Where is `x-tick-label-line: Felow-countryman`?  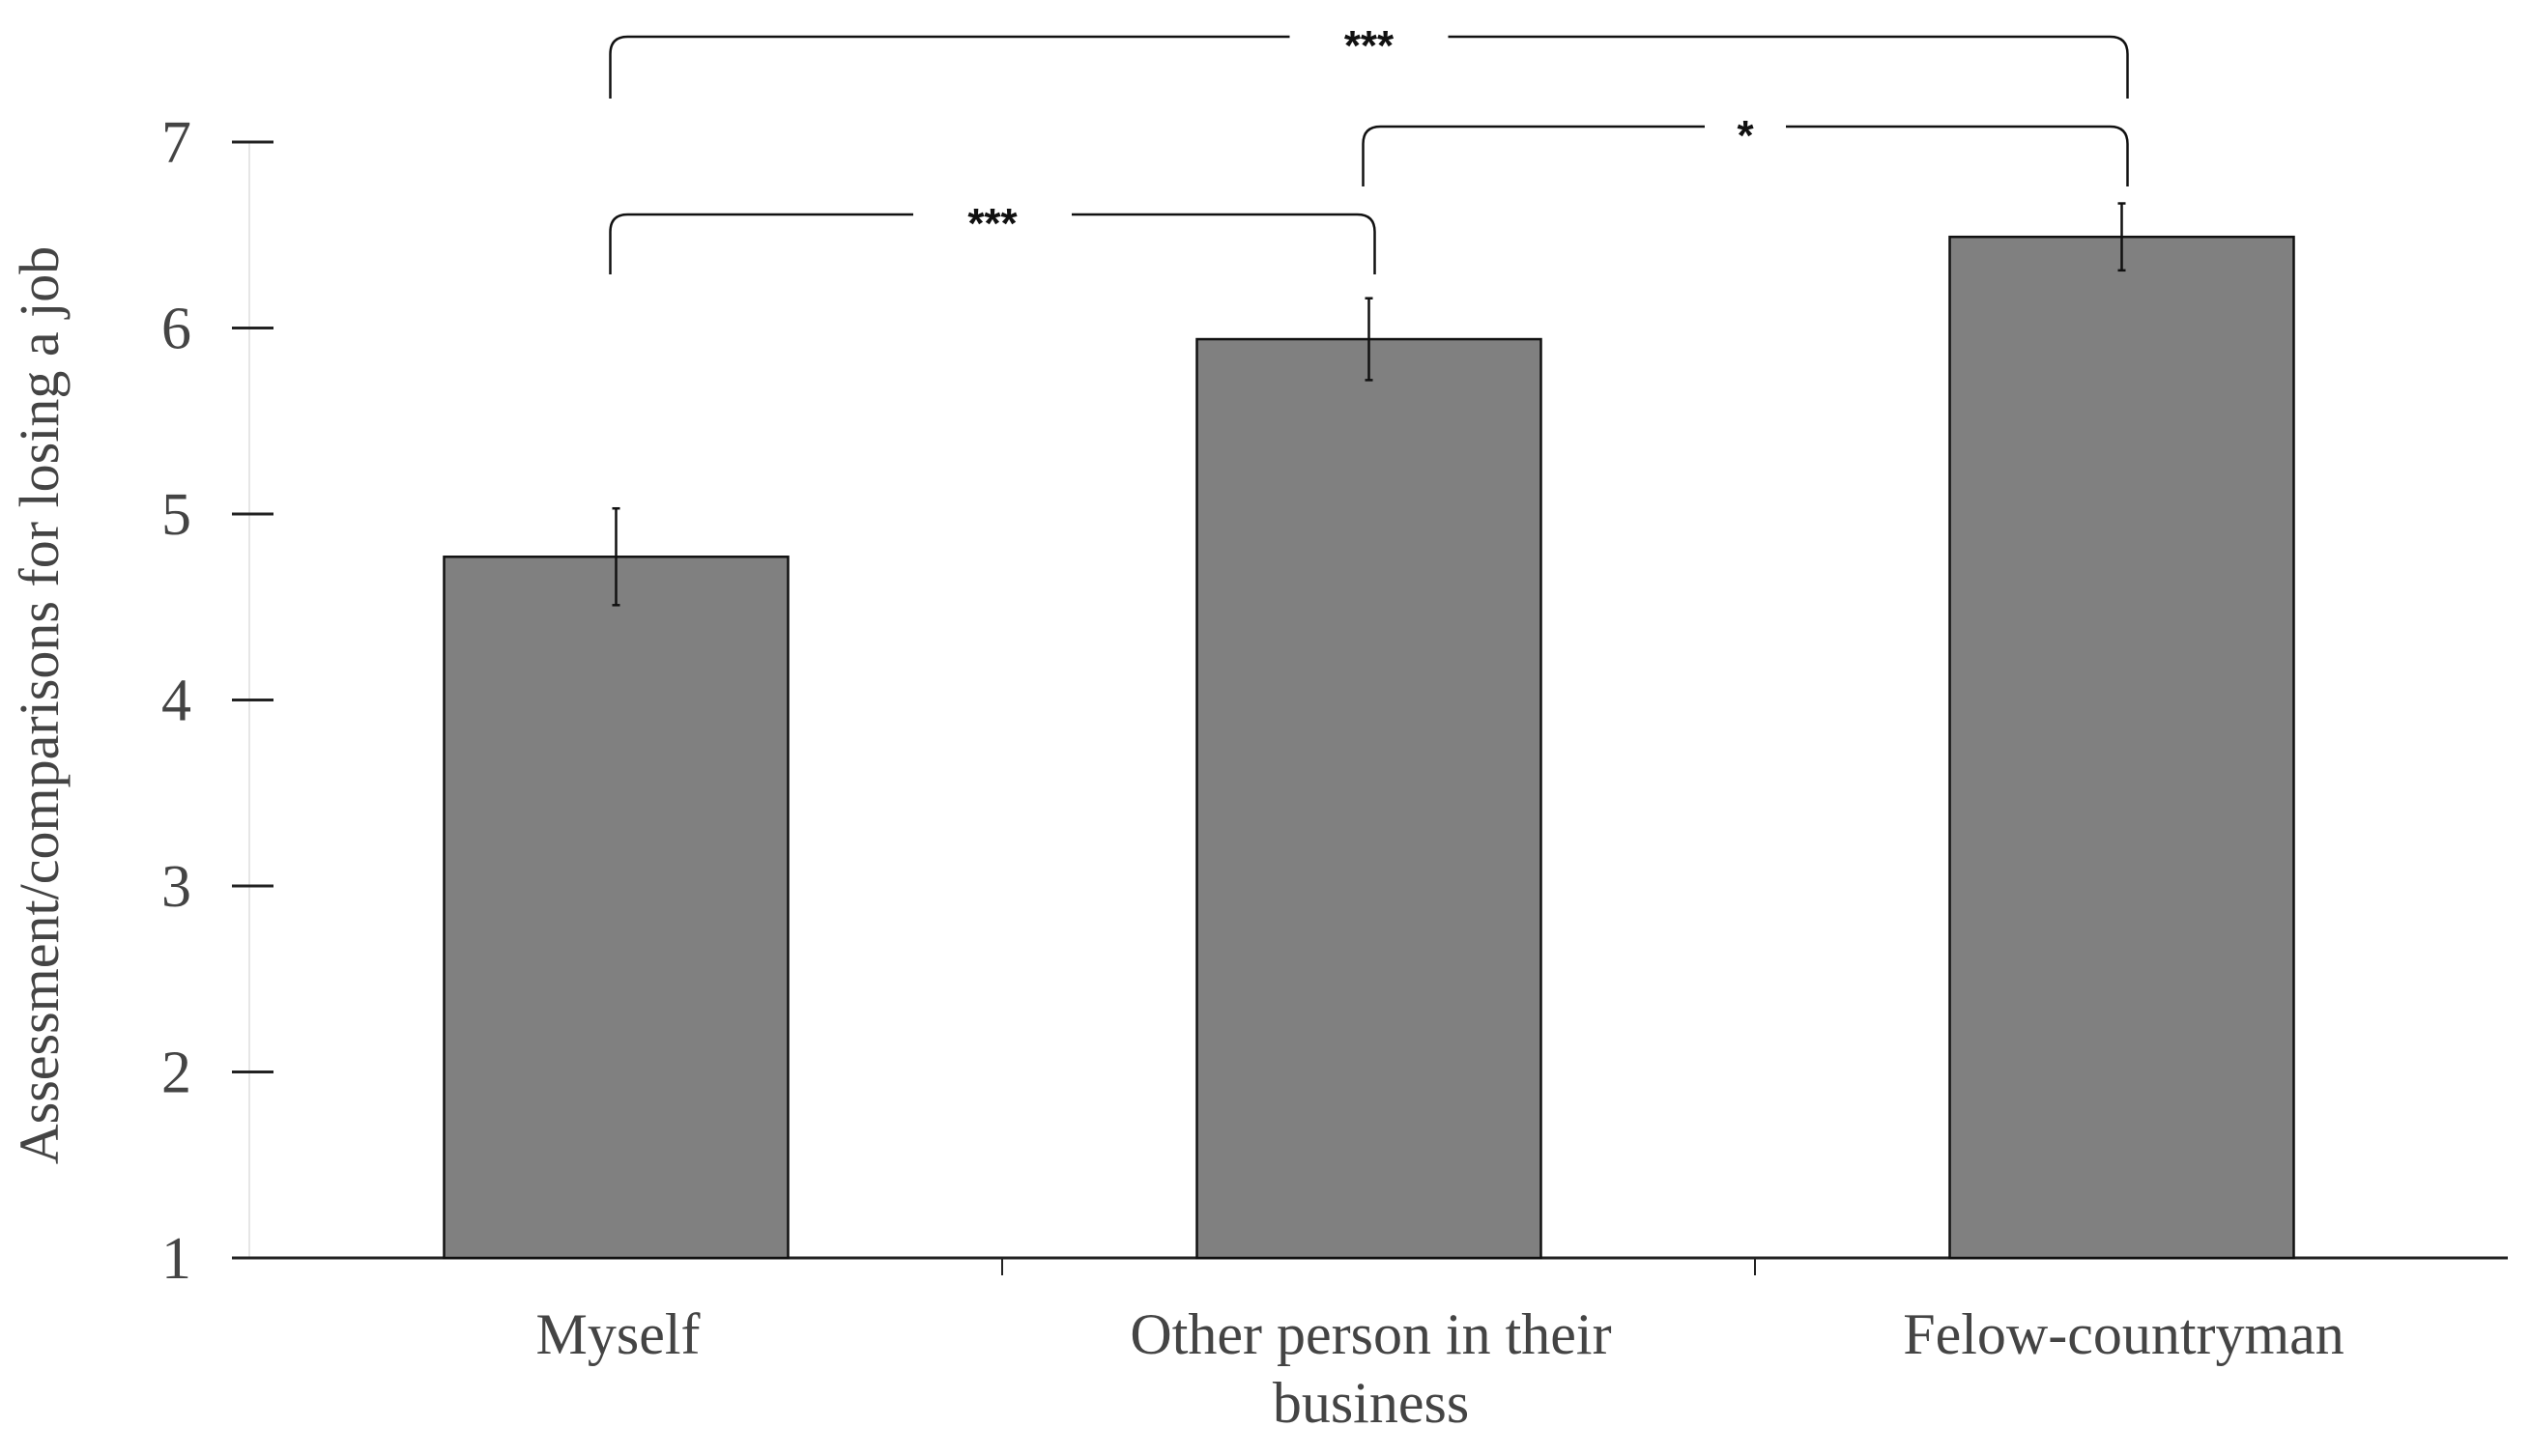 x-tick-label-line: Felow-countryman is located at coordinates (2123, 1334).